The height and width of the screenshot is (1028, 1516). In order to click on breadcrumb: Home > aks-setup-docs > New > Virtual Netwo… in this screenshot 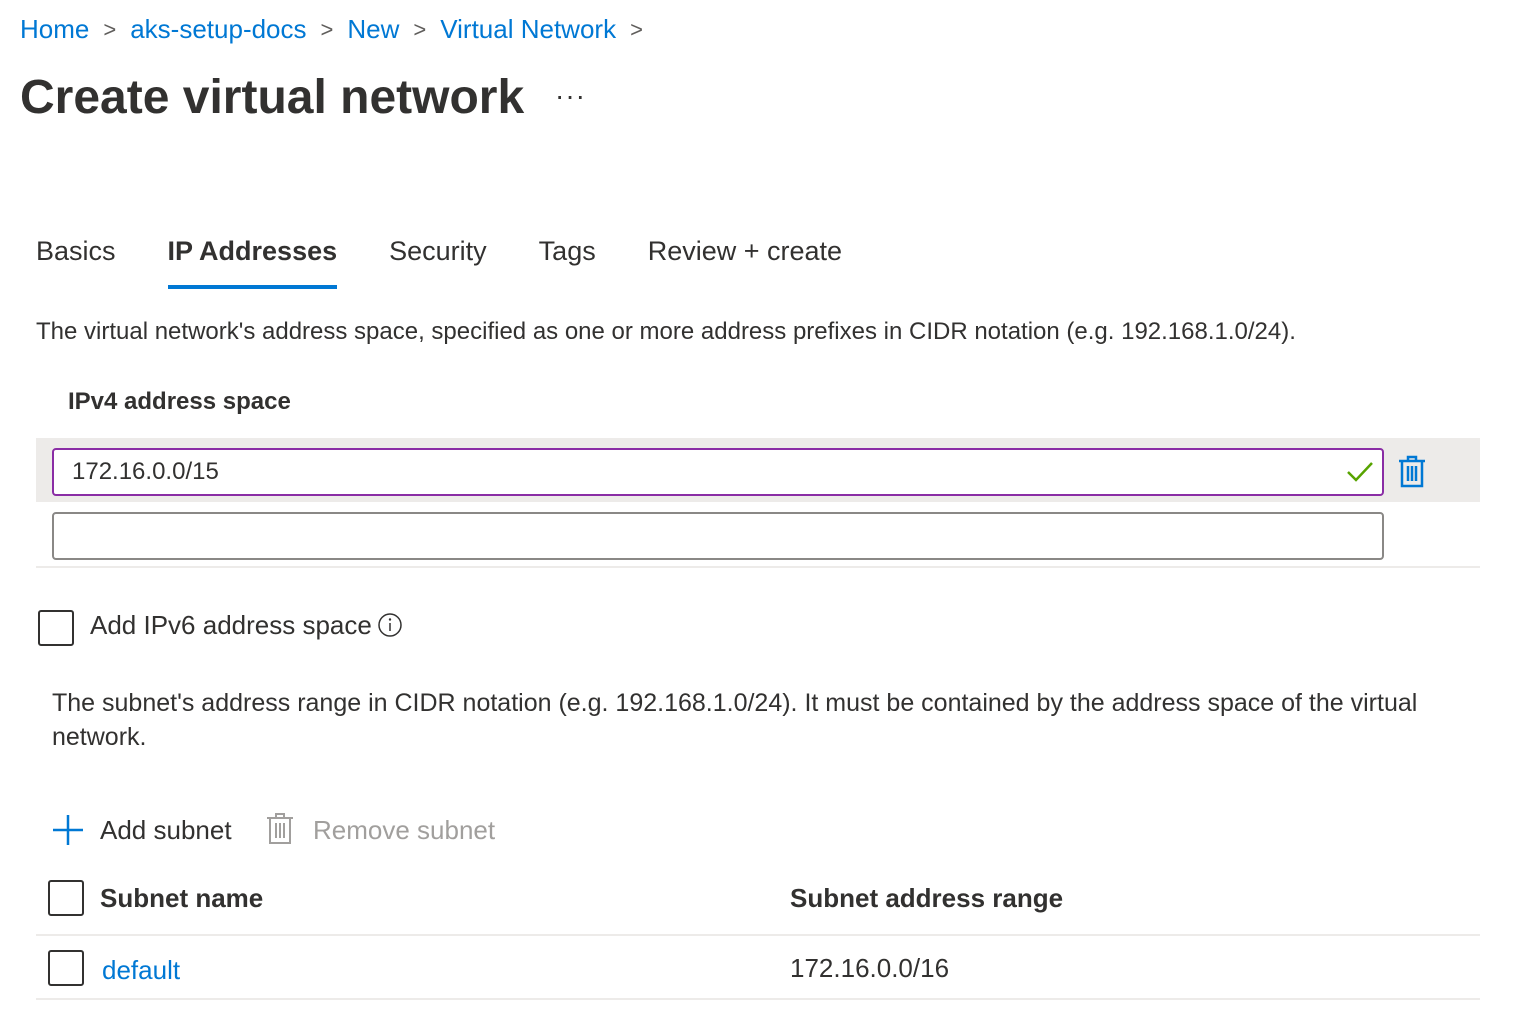, I will do `click(338, 29)`.